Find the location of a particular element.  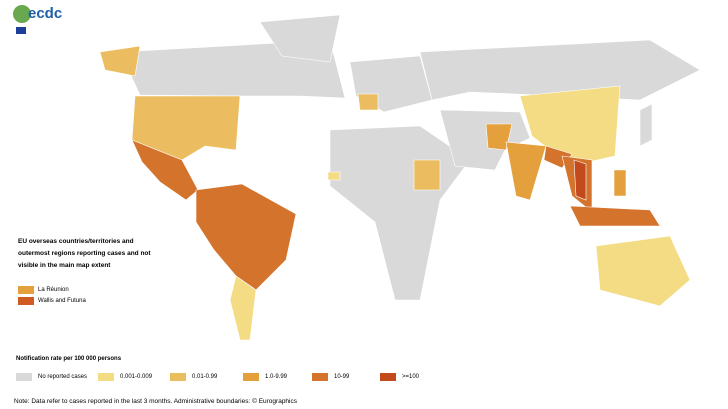

legend-label: La Réunion is located at coordinates (53, 289).